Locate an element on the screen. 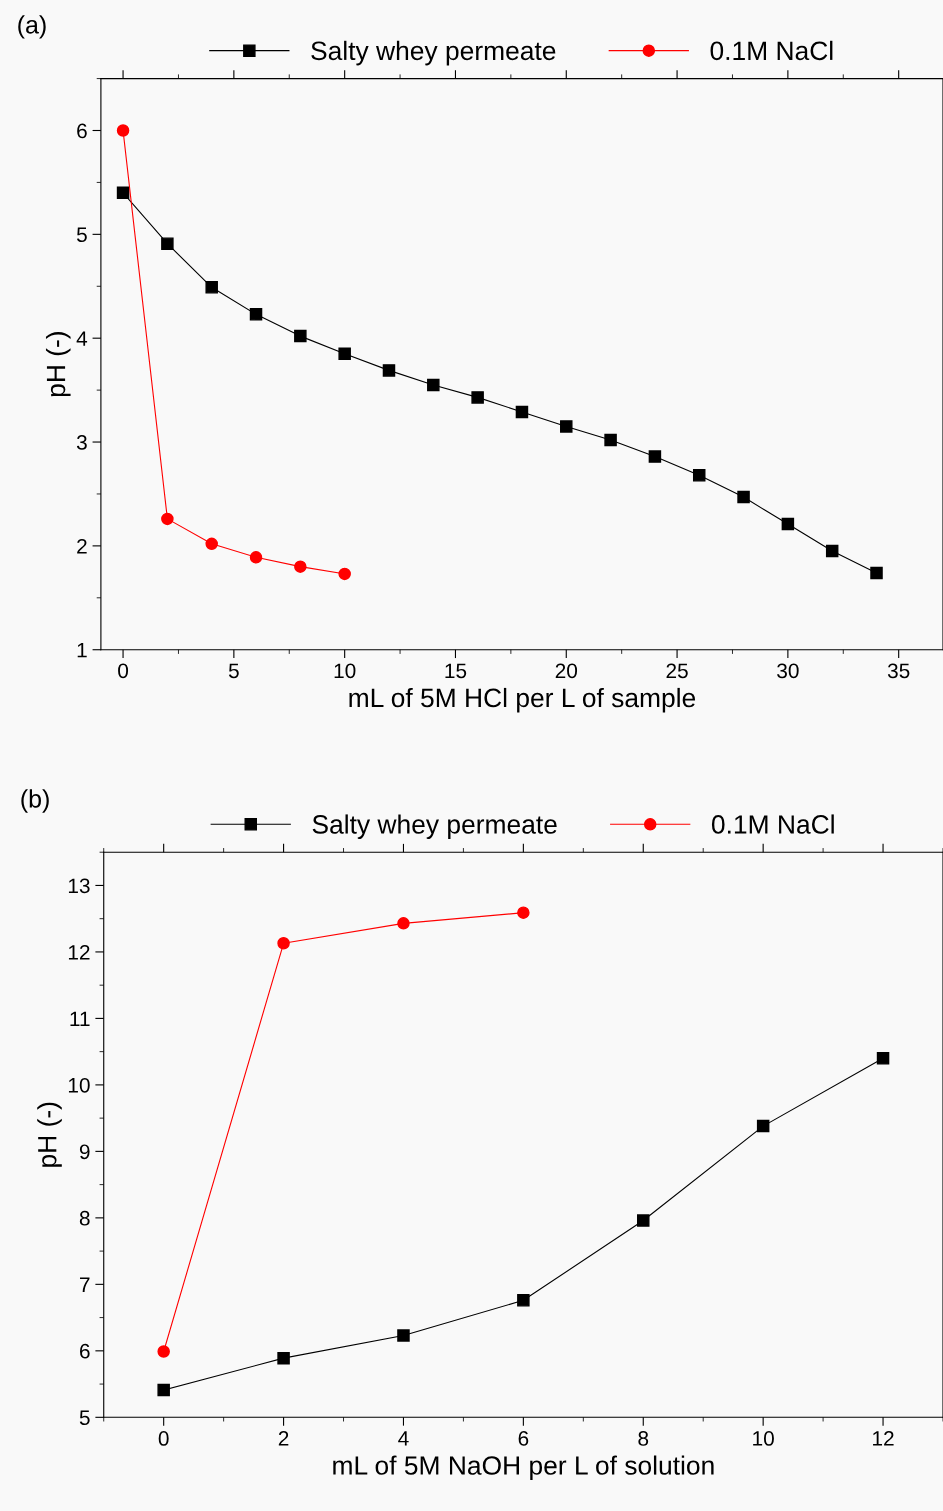 The image size is (943, 1511). x-axis-title: mL of 5M NaOH per L of solution is located at coordinates (523, 1468).